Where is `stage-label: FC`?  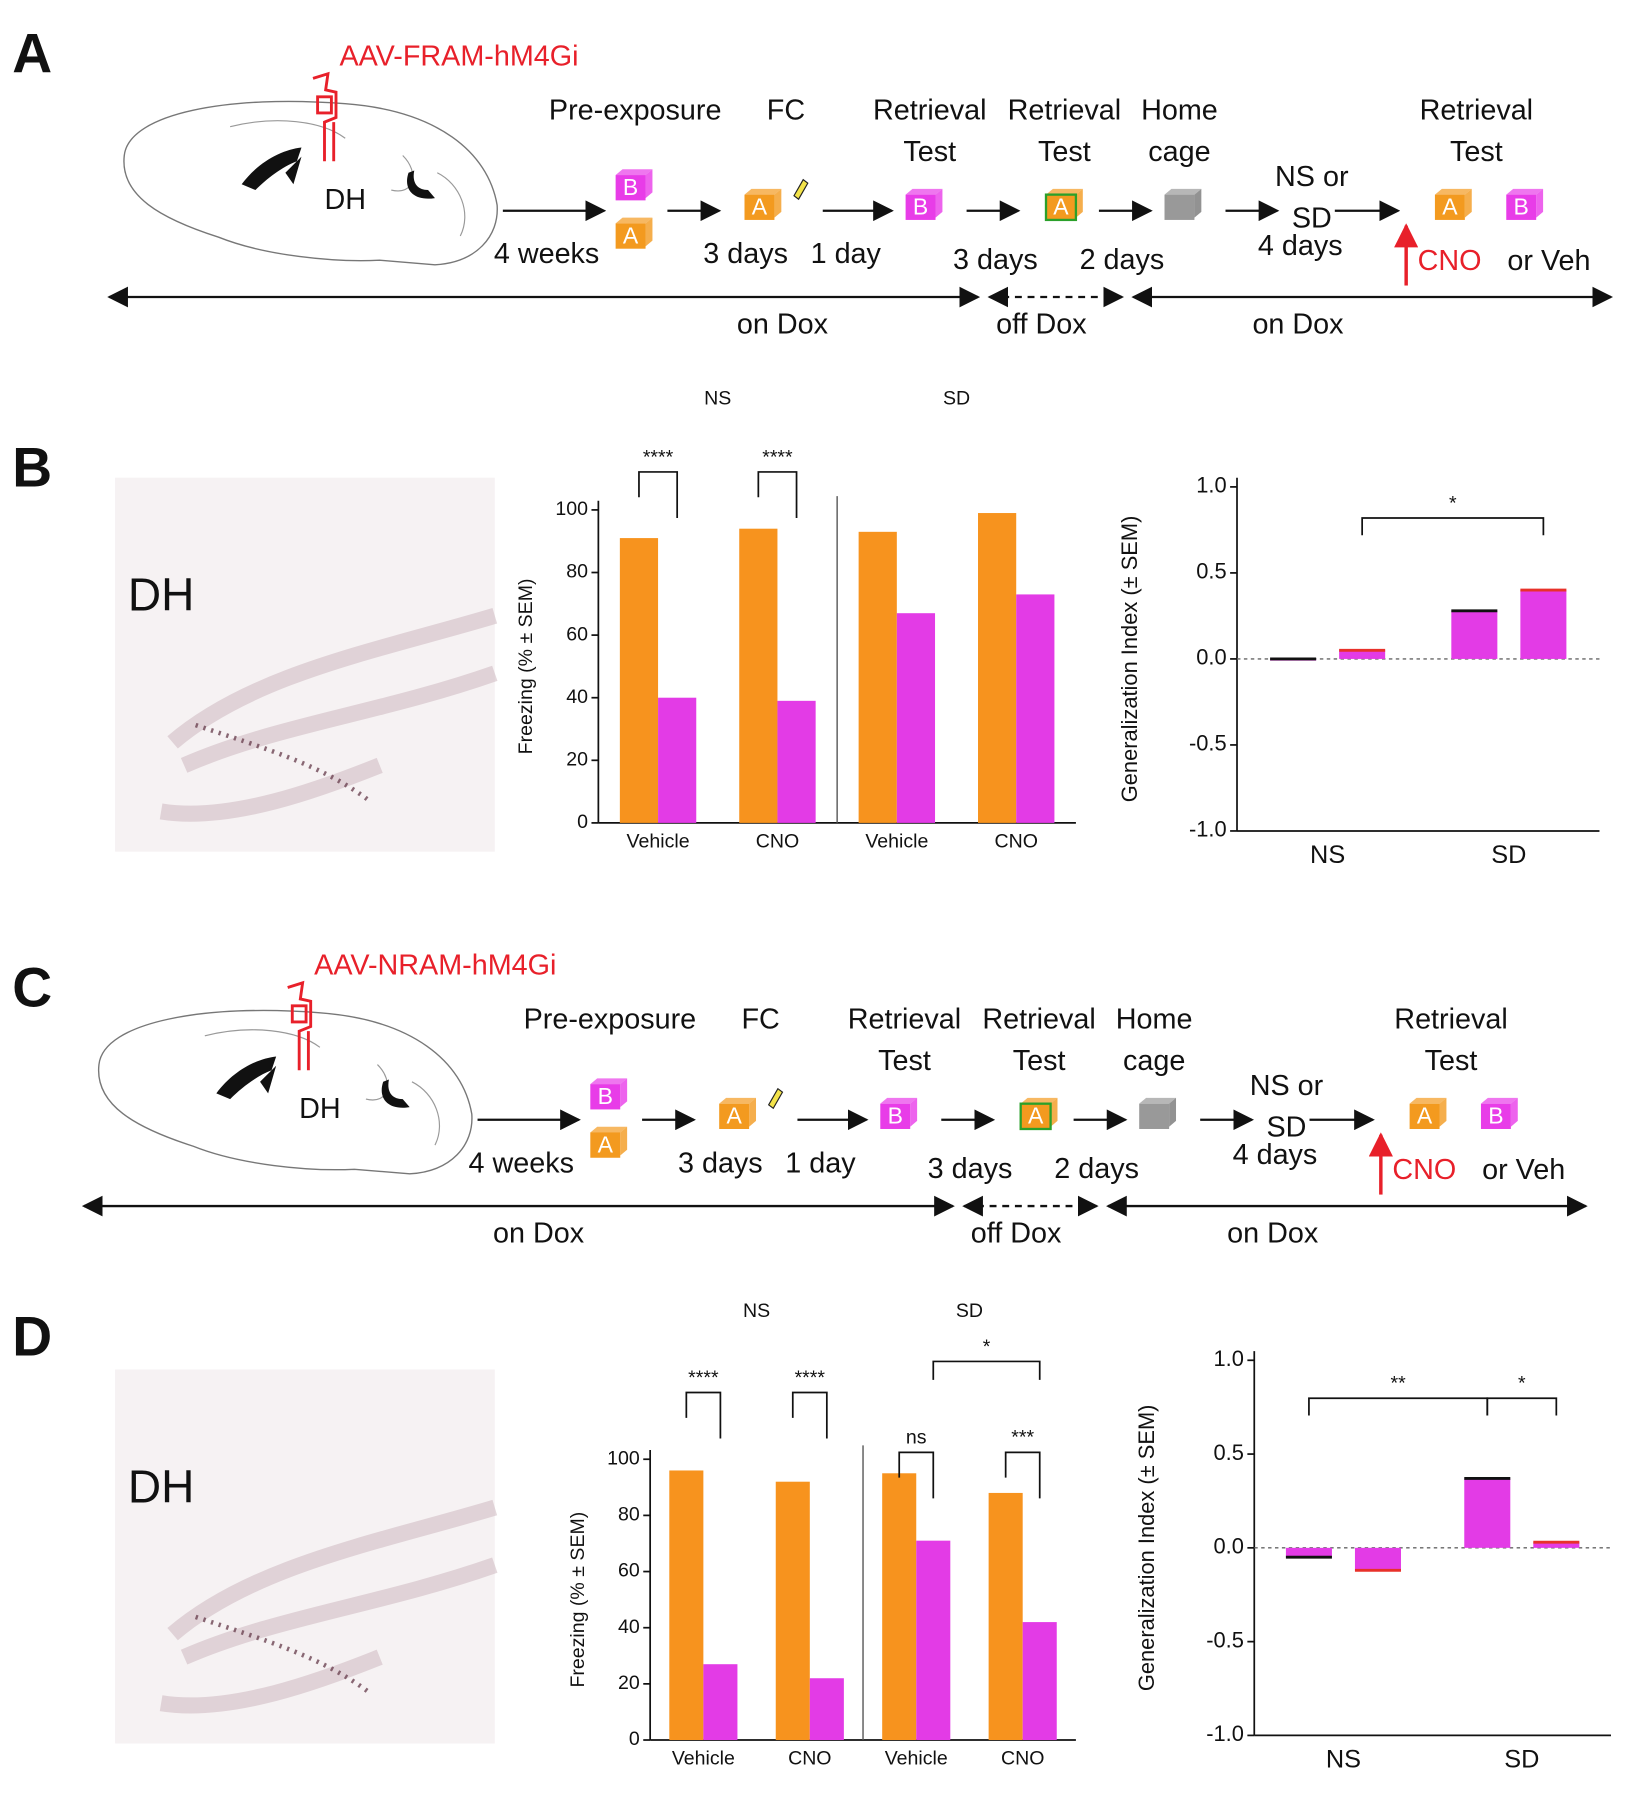 stage-label: FC is located at coordinates (786, 110).